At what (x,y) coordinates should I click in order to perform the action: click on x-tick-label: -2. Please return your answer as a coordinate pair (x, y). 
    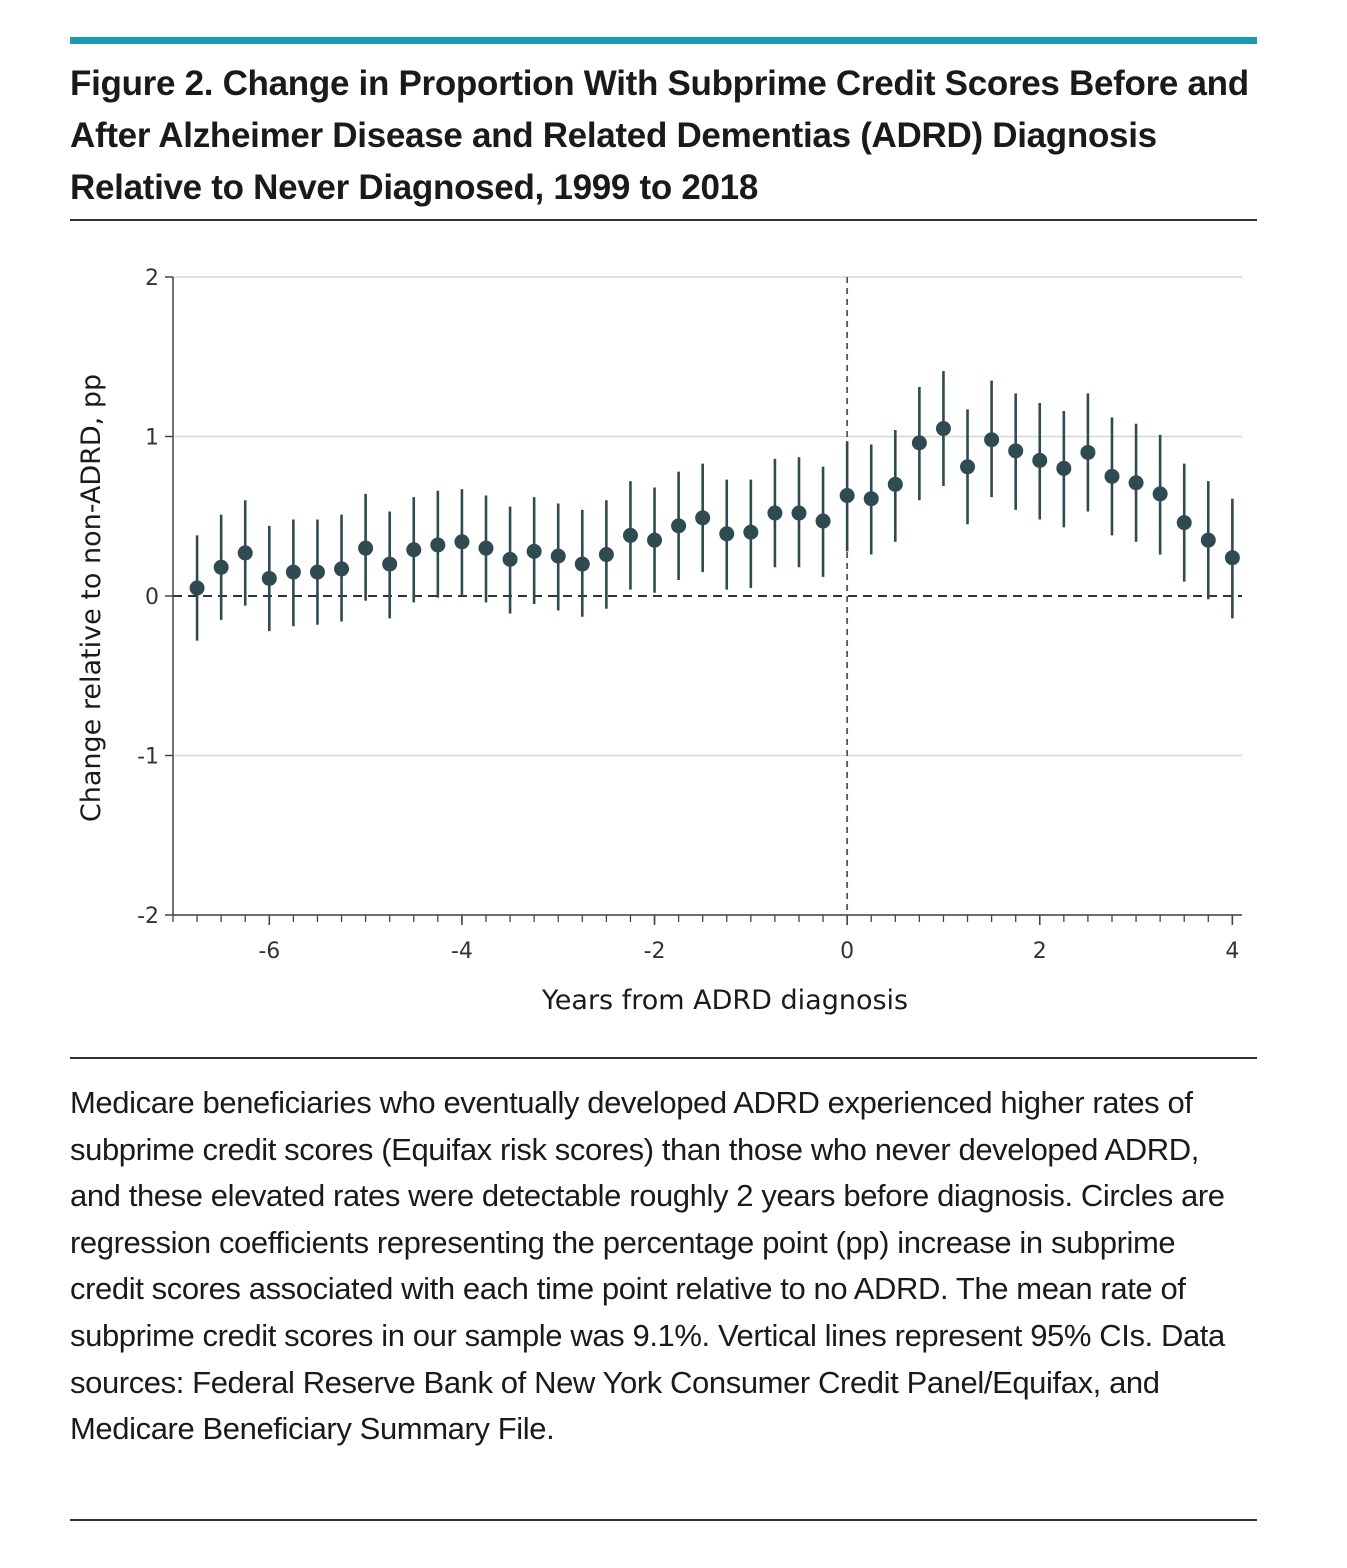
    Looking at the image, I should click on (655, 951).